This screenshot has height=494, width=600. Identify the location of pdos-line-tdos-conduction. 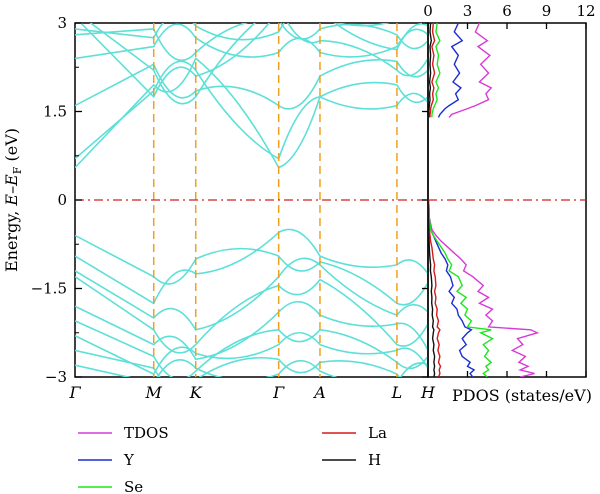
(470, 70).